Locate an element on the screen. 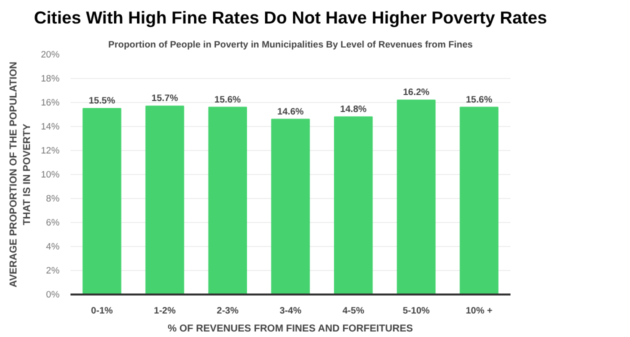  y-tick-label: 2% is located at coordinates (53, 271).